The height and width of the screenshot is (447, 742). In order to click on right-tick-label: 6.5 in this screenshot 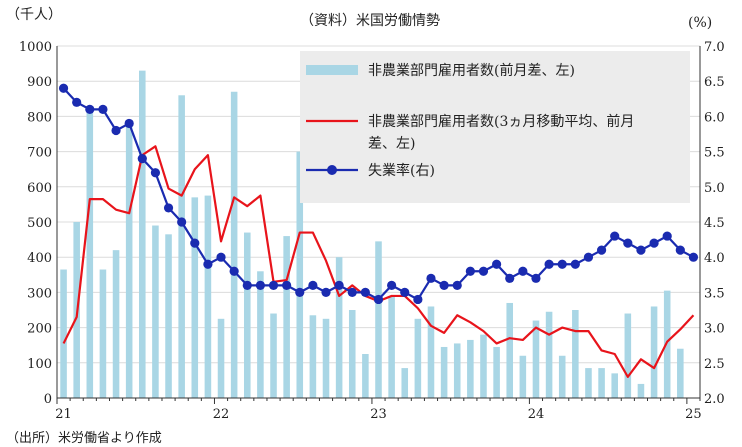, I will do `click(714, 82)`.